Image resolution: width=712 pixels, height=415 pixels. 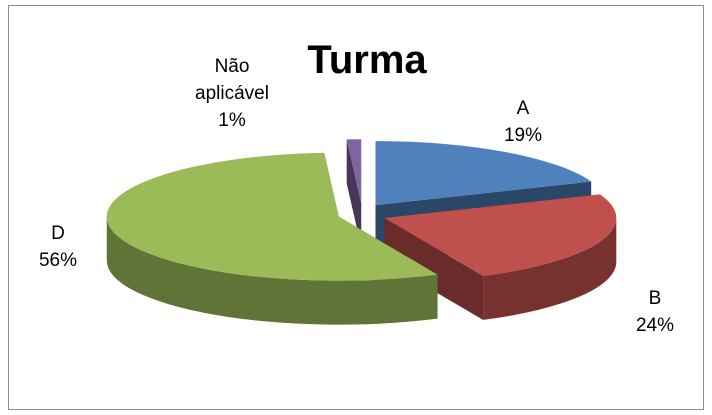 I want to click on data-label: A 19%, so click(x=523, y=122).